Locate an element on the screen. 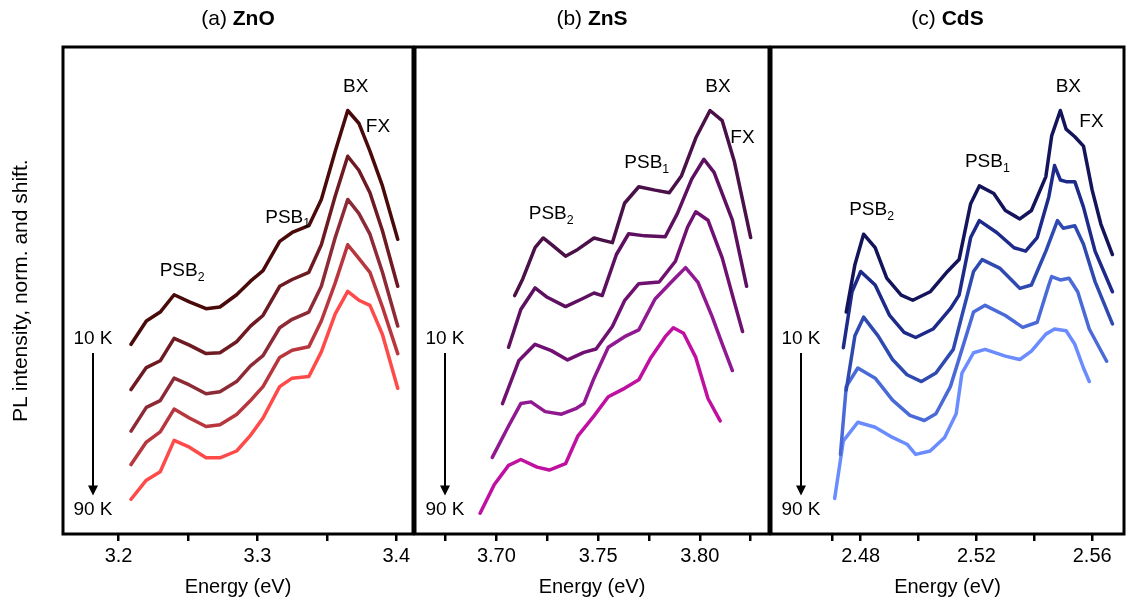  chart-title: (b) ZnS is located at coordinates (592, 17).